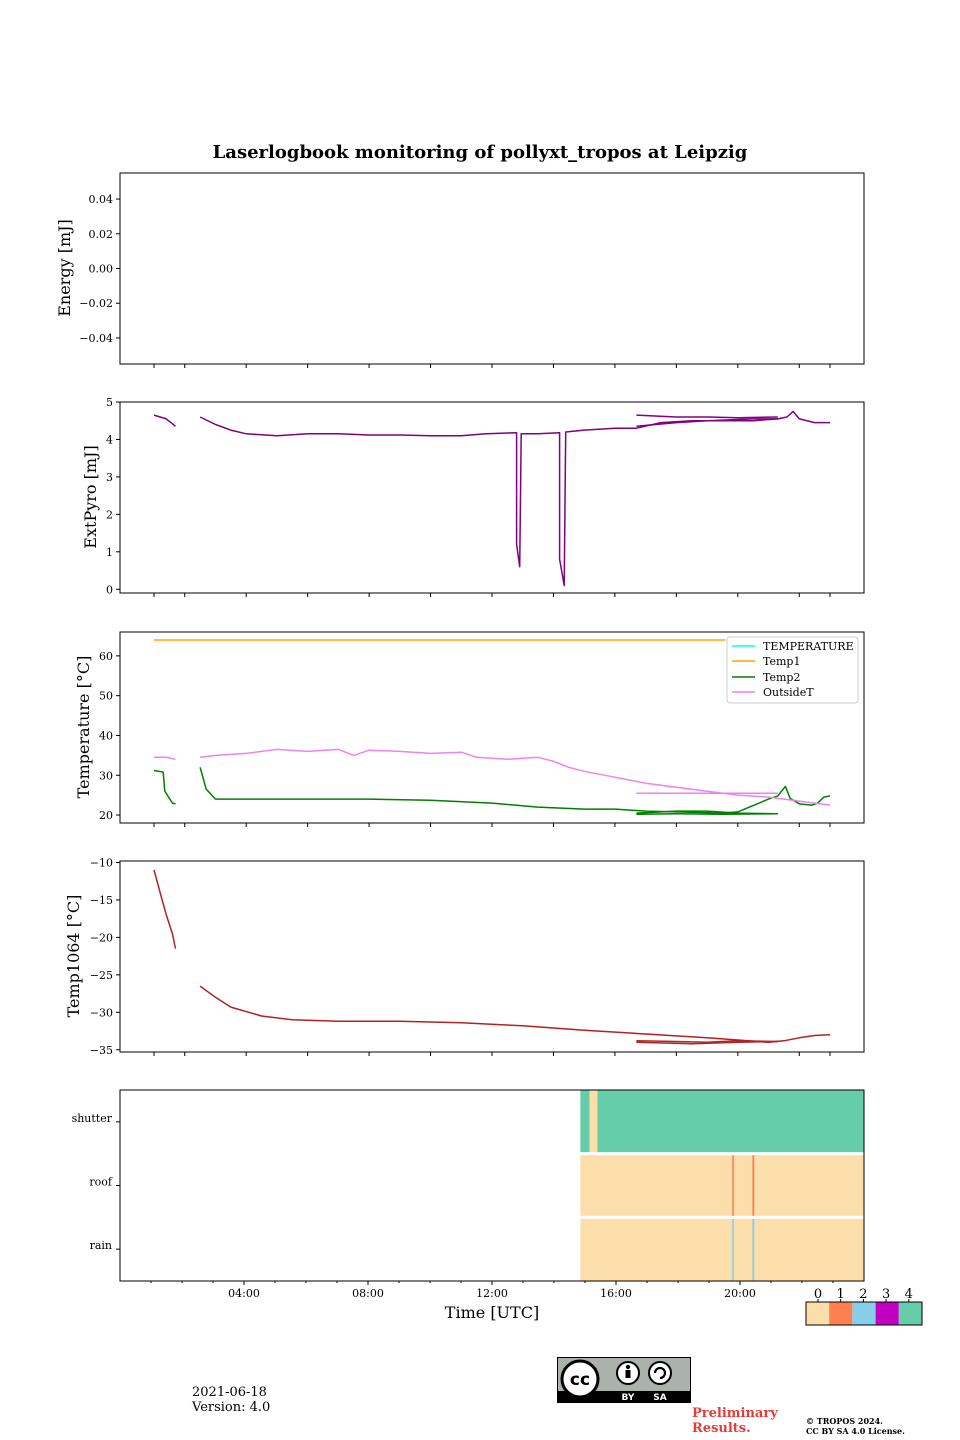 The width and height of the screenshot is (960, 1440). I want to click on temp1064-xticks, so click(492, 1054).